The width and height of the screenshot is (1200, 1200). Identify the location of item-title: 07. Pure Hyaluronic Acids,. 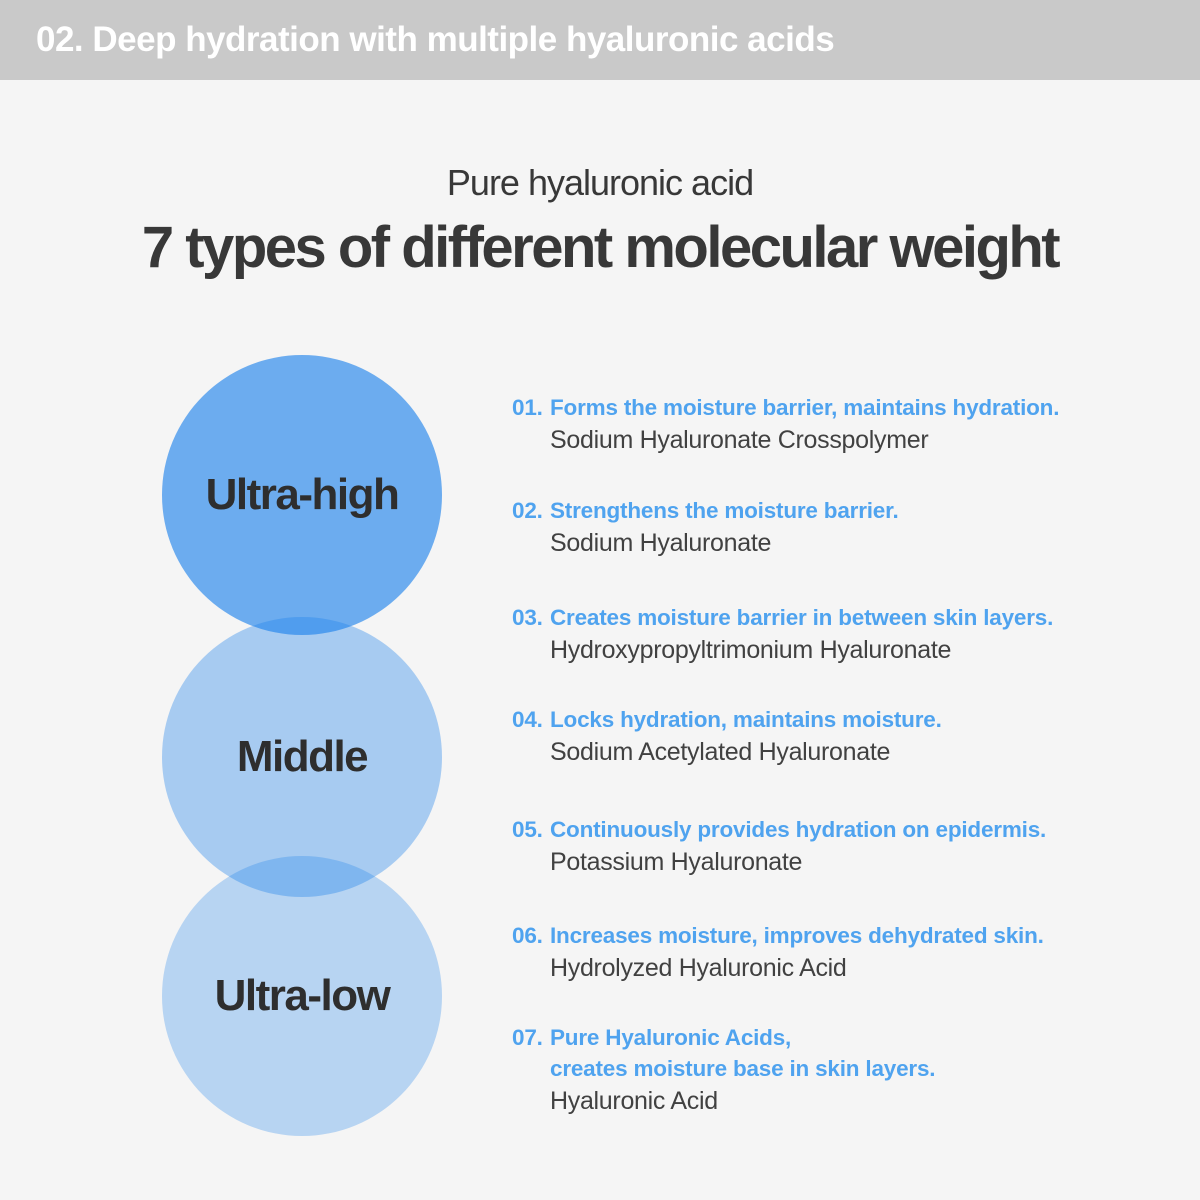
(723, 1037).